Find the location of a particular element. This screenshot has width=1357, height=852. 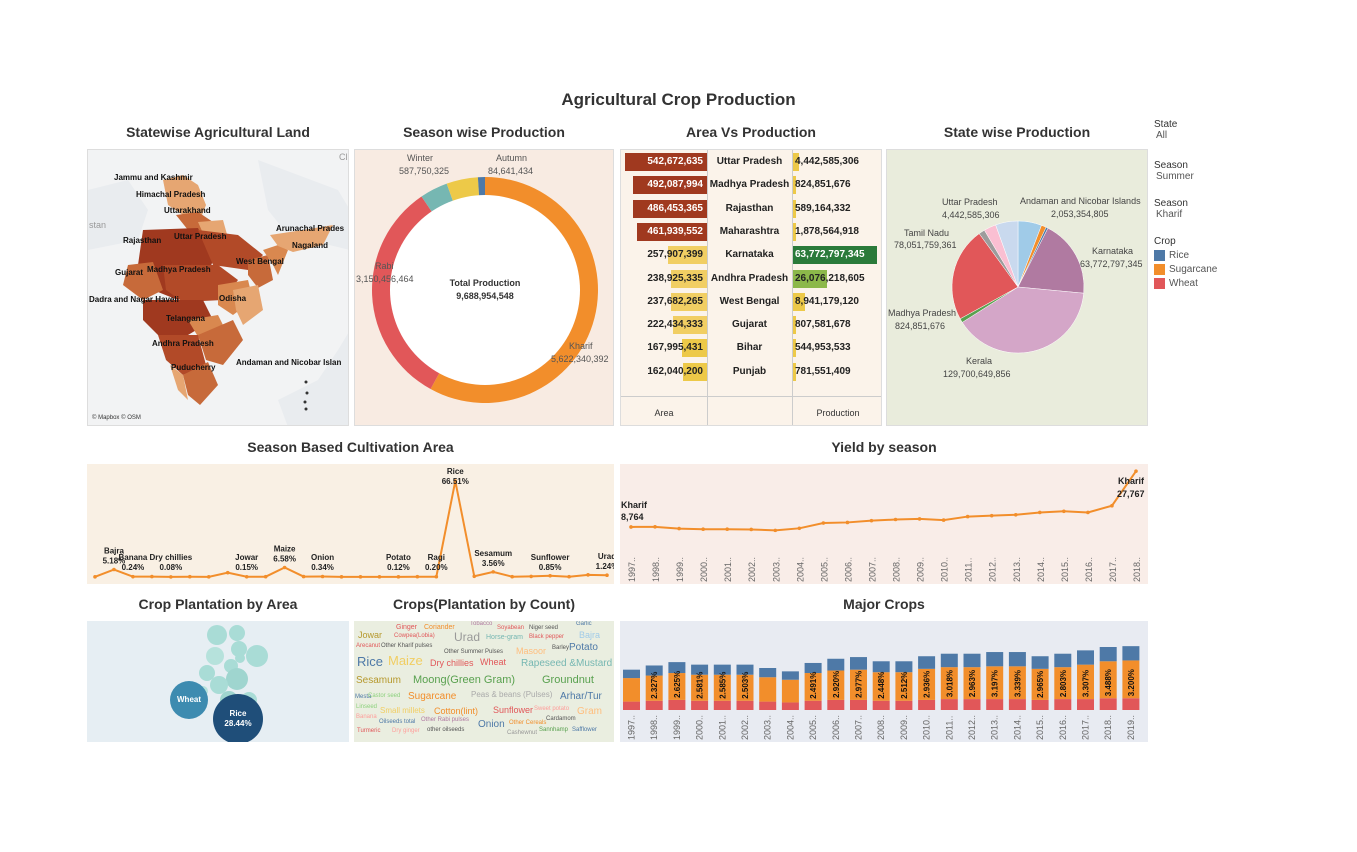

word-cloud-word: Arhar/Tur is located at coordinates (581, 696).